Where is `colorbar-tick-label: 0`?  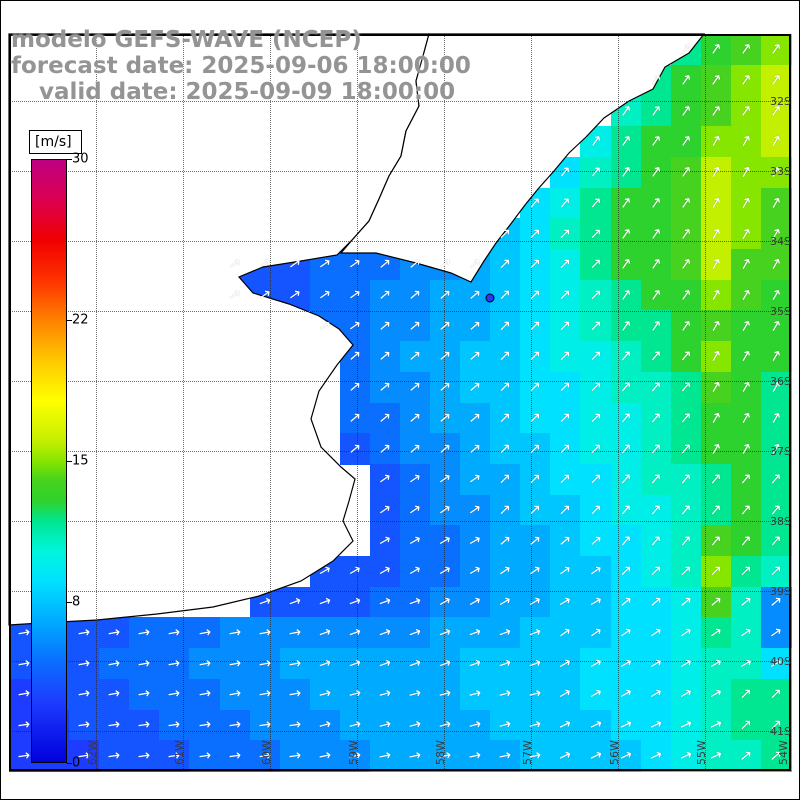
colorbar-tick-label: 0 is located at coordinates (76, 763).